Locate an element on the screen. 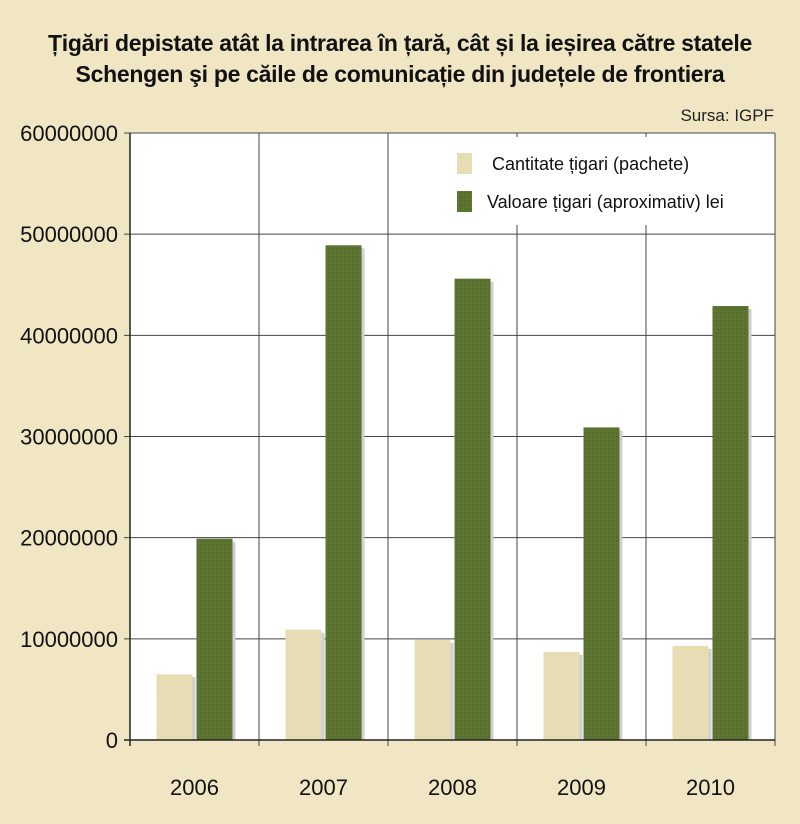 The image size is (800, 824). bar-value-2010 is located at coordinates (732, 522).